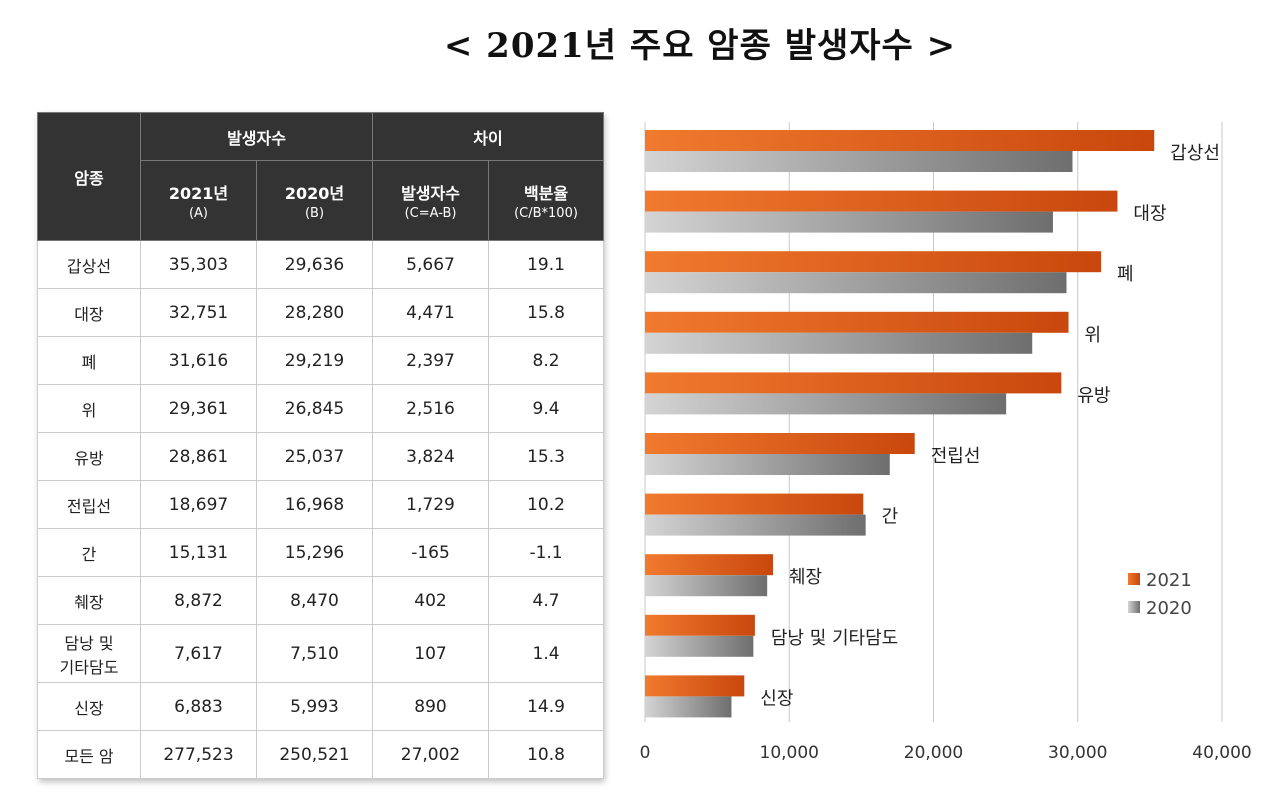 The height and width of the screenshot is (810, 1280). Describe the element at coordinates (546, 312) in the screenshot. I see `cell-pct-diff: 15.8` at that location.